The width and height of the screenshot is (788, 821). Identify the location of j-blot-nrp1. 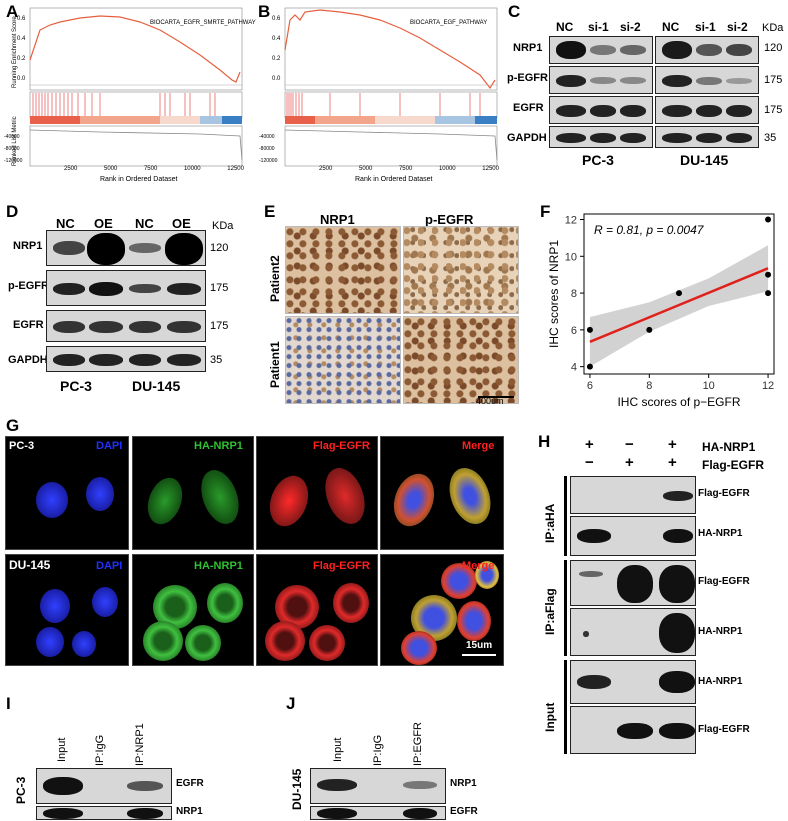
(378, 786).